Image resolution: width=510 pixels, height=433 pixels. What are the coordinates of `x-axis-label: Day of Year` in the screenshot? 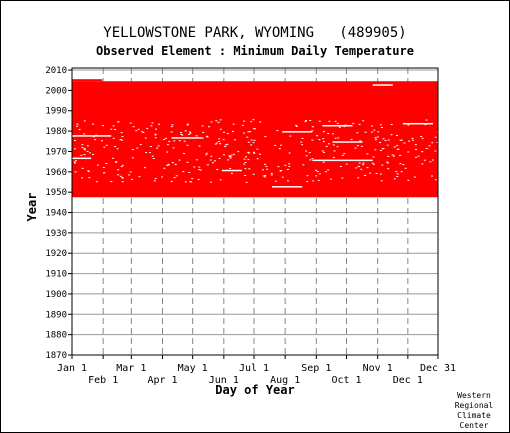 It's located at (255, 390).